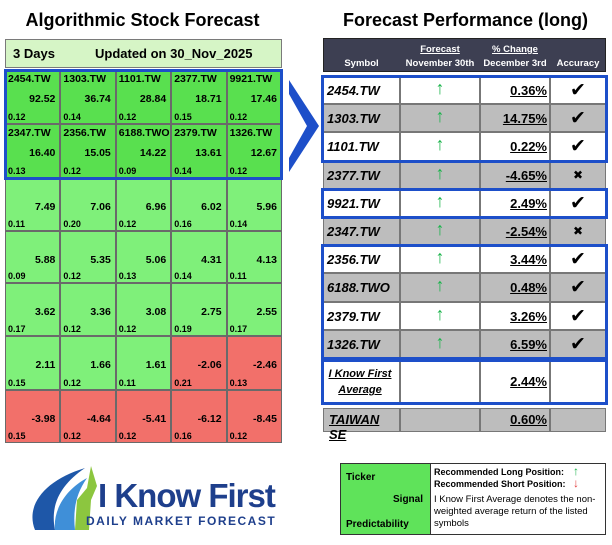  I want to click on grid-cell: 9921.TW 17.46 0.12, so click(254, 97).